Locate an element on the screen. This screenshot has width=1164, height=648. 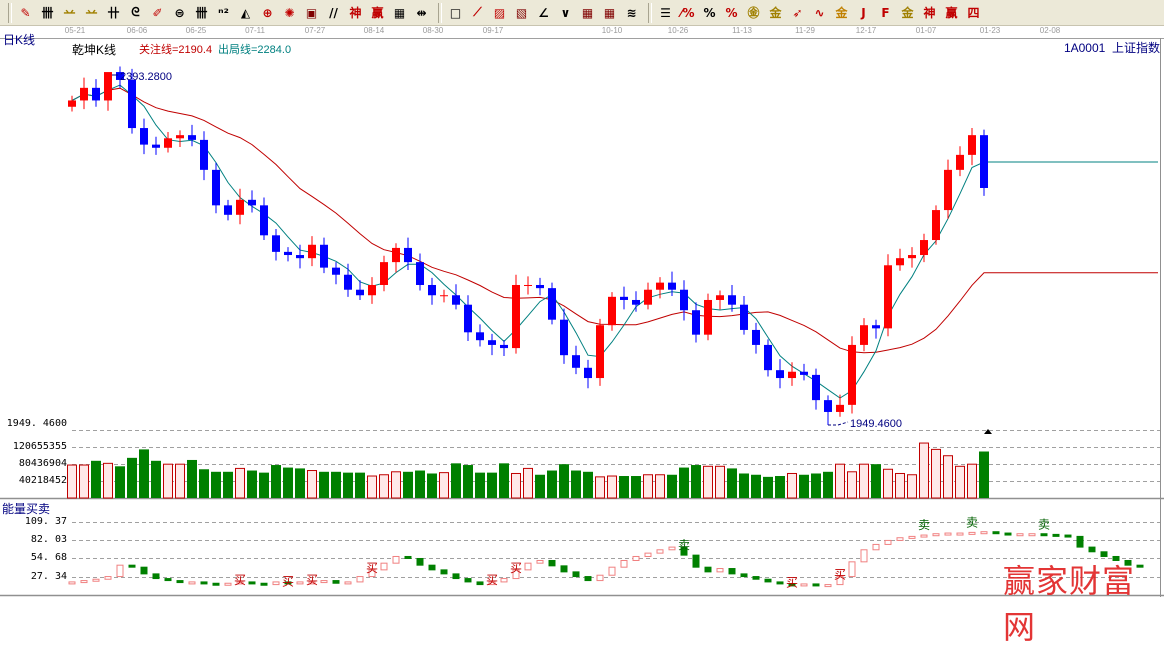
grid-arrow-button: ▦ is located at coordinates (609, 13).